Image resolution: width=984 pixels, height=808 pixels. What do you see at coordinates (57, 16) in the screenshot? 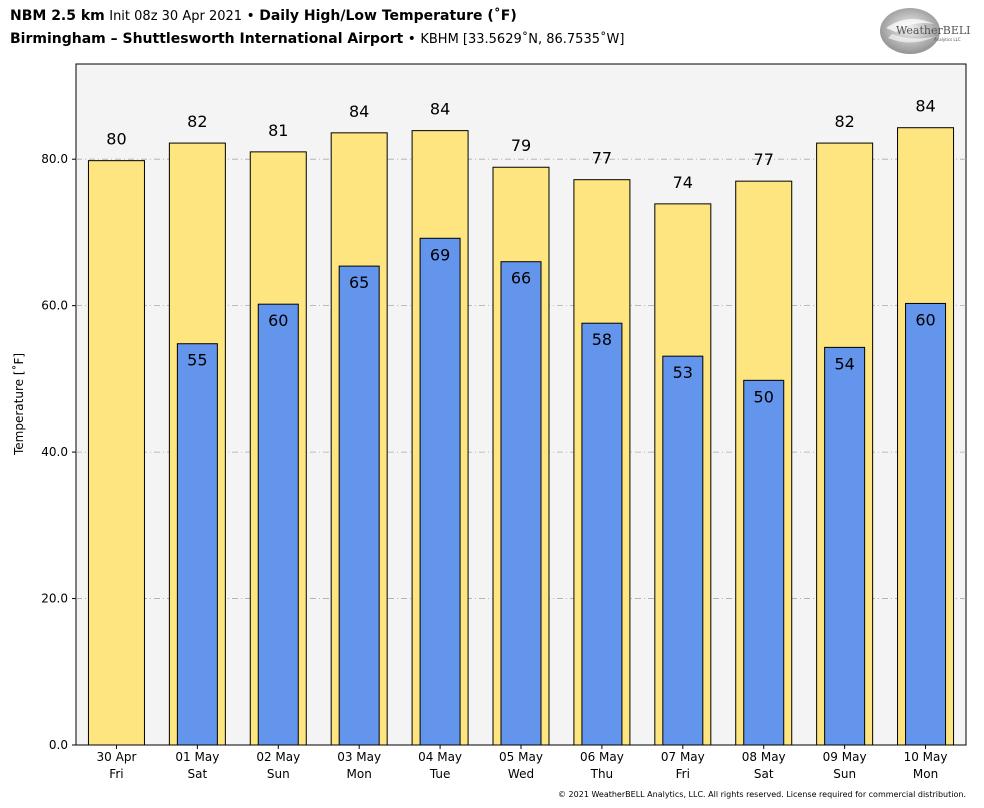
I see `model-name: NBM 2.5 km` at bounding box center [57, 16].